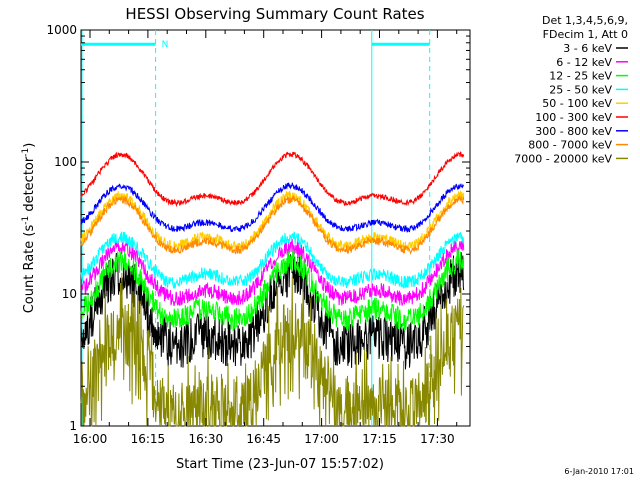 This screenshot has height=480, width=640. I want to click on y-tick-label-2: 10, so click(69, 294).